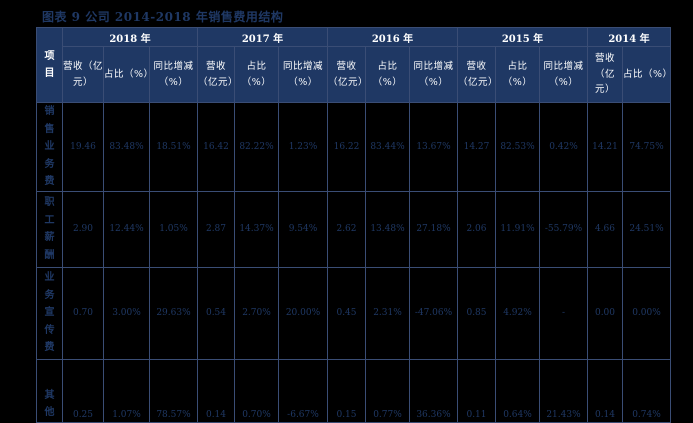 This screenshot has width=693, height=423. I want to click on table-cell: 2.31%, so click(387, 313).